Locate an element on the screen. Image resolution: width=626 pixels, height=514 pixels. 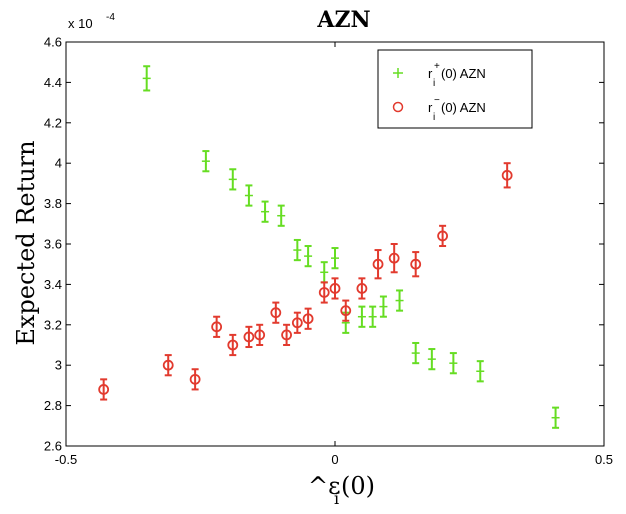
legend-circle-sub: i is located at coordinates (434, 117).